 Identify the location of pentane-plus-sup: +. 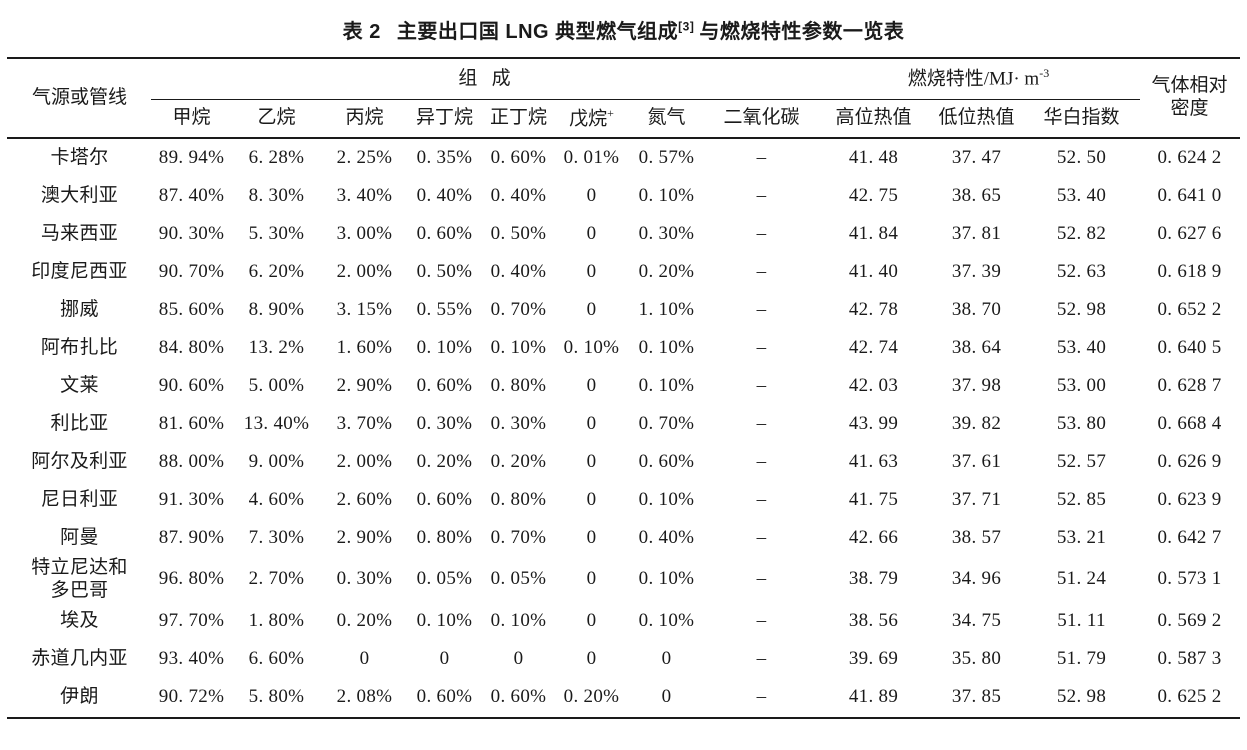
(610, 112).